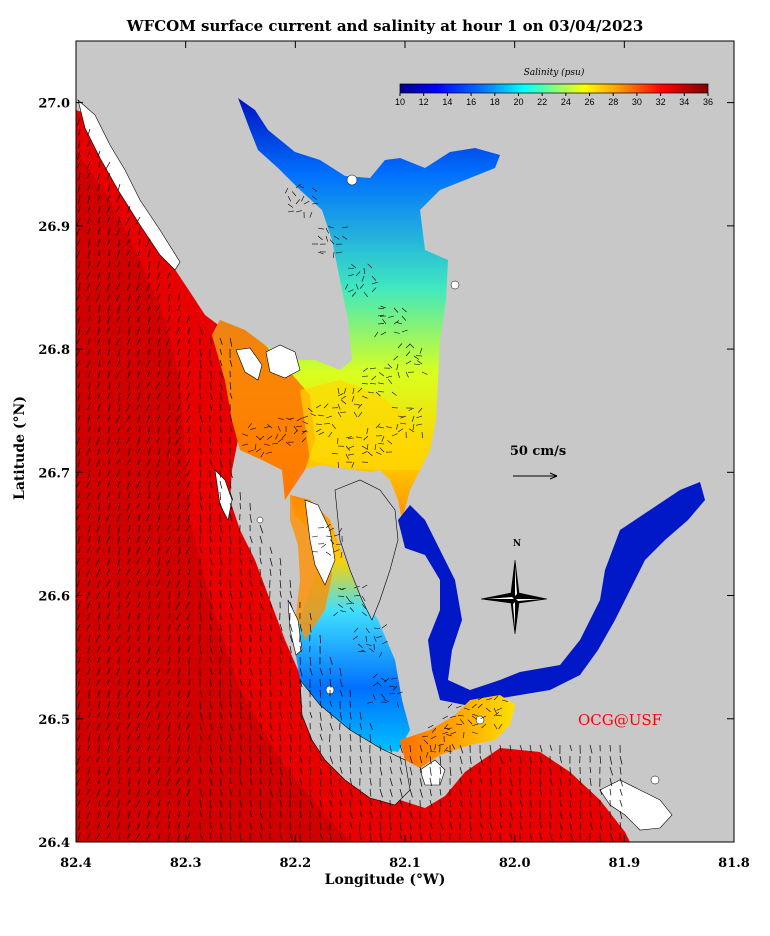 Image resolution: width=770 pixels, height=936 pixels. Describe the element at coordinates (495, 102) in the screenshot. I see `colorbar-tick-label: 18` at that location.